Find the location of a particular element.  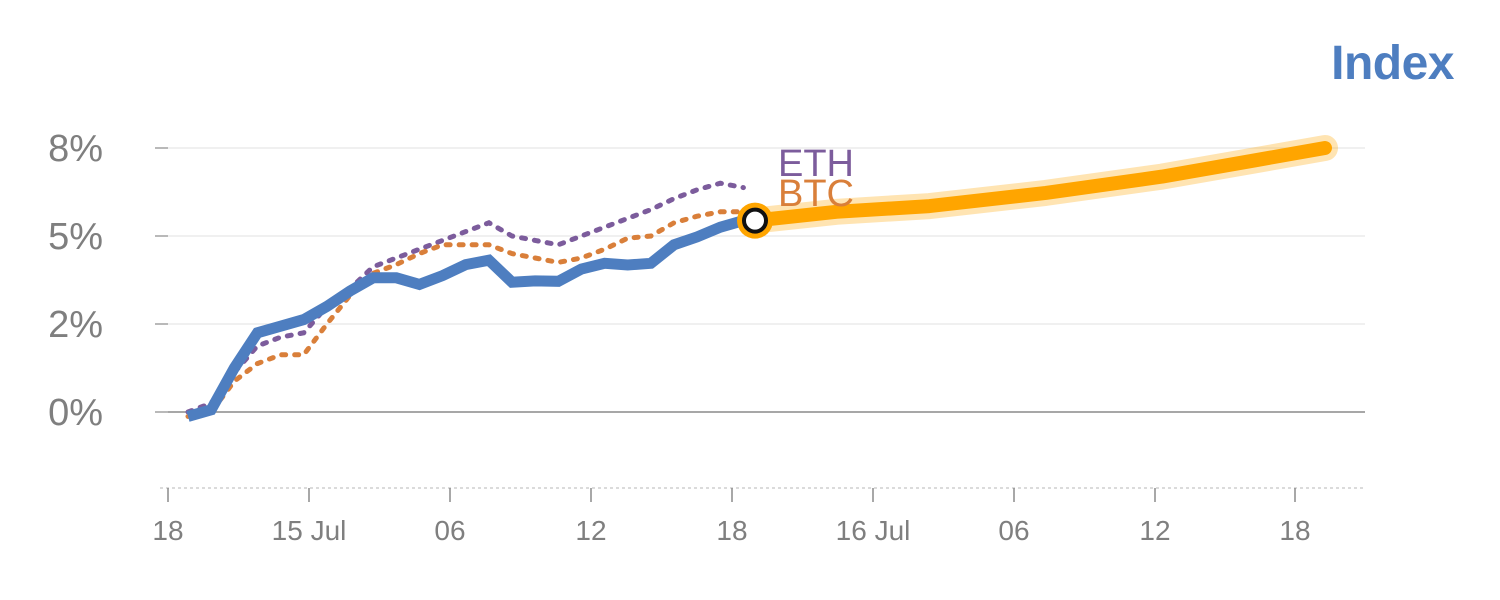

eth-label: ETH is located at coordinates (816, 164).